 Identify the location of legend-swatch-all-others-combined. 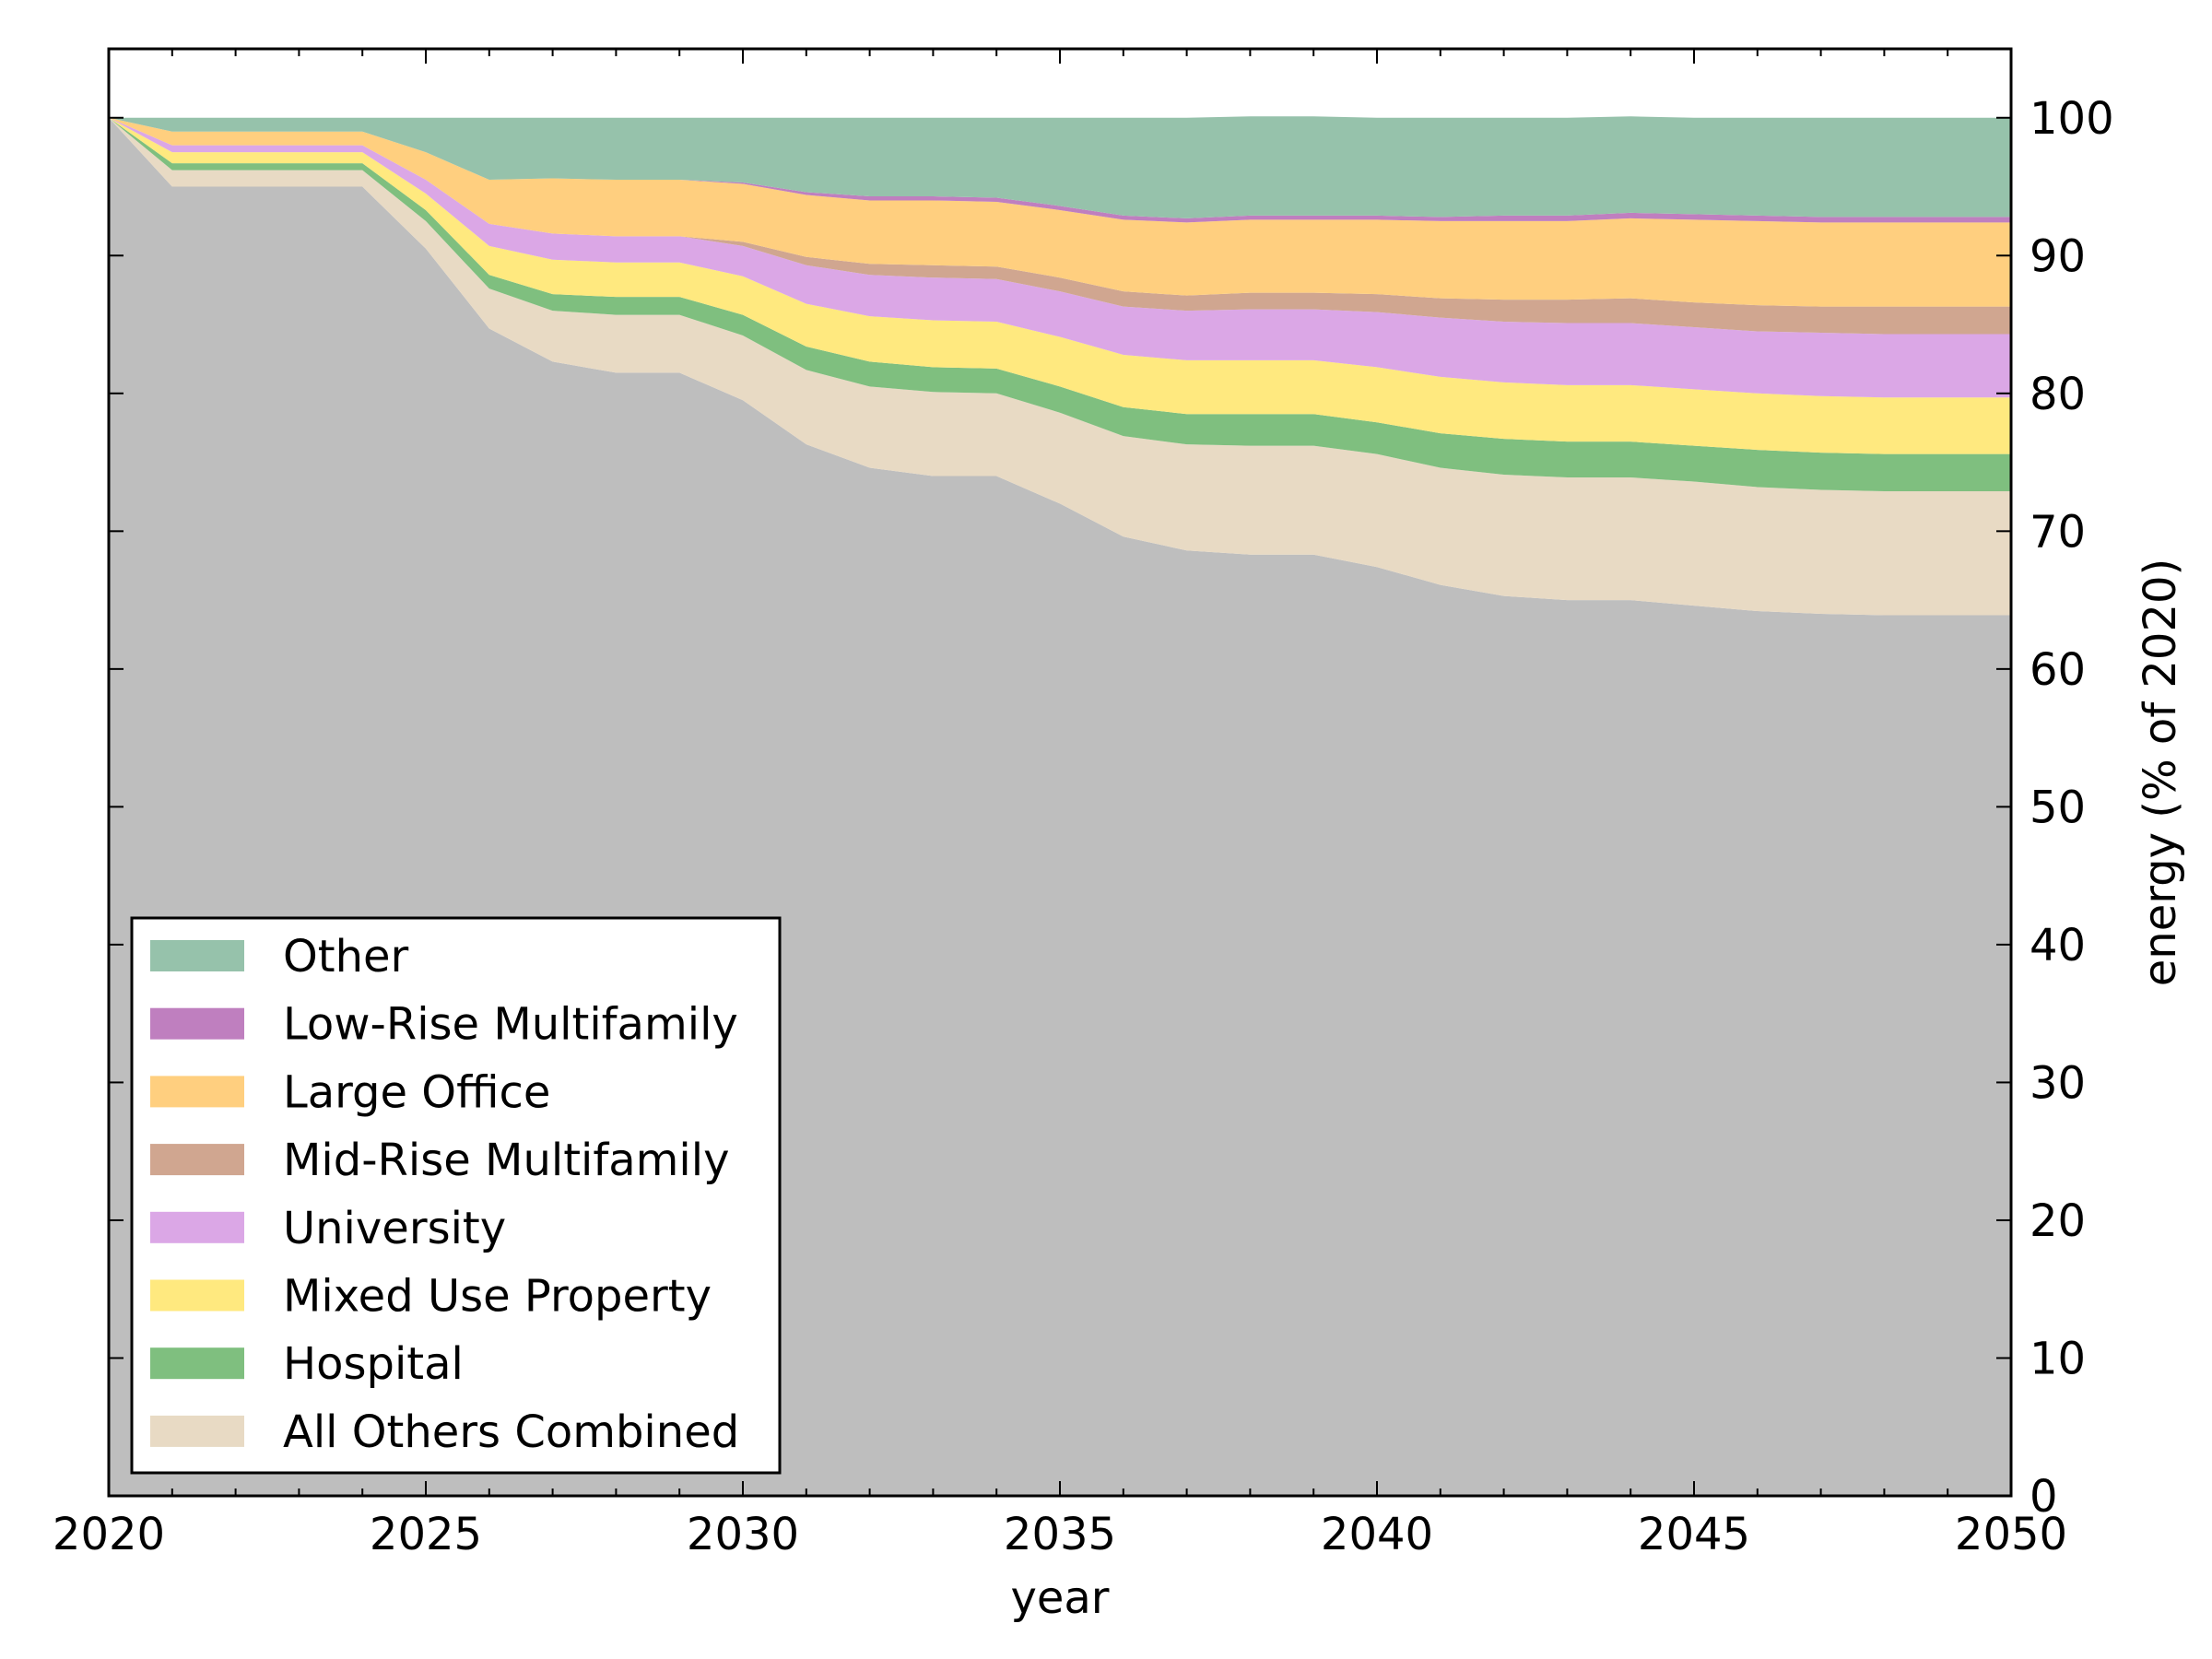
(197, 1431).